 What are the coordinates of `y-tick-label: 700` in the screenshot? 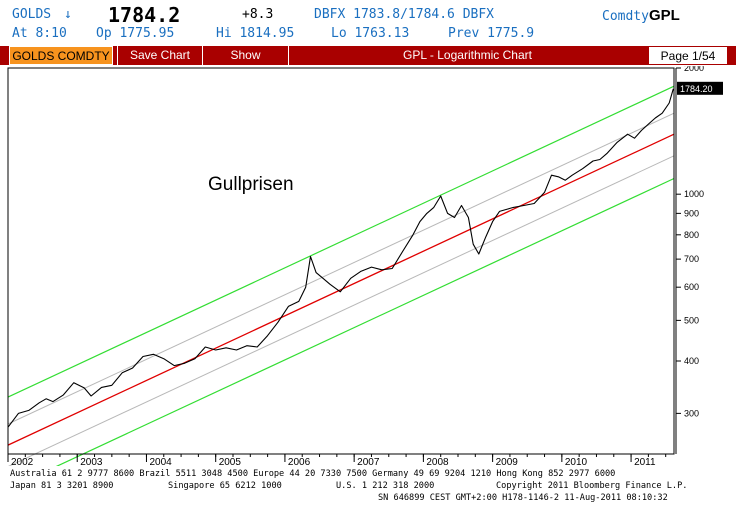 It's located at (691, 259).